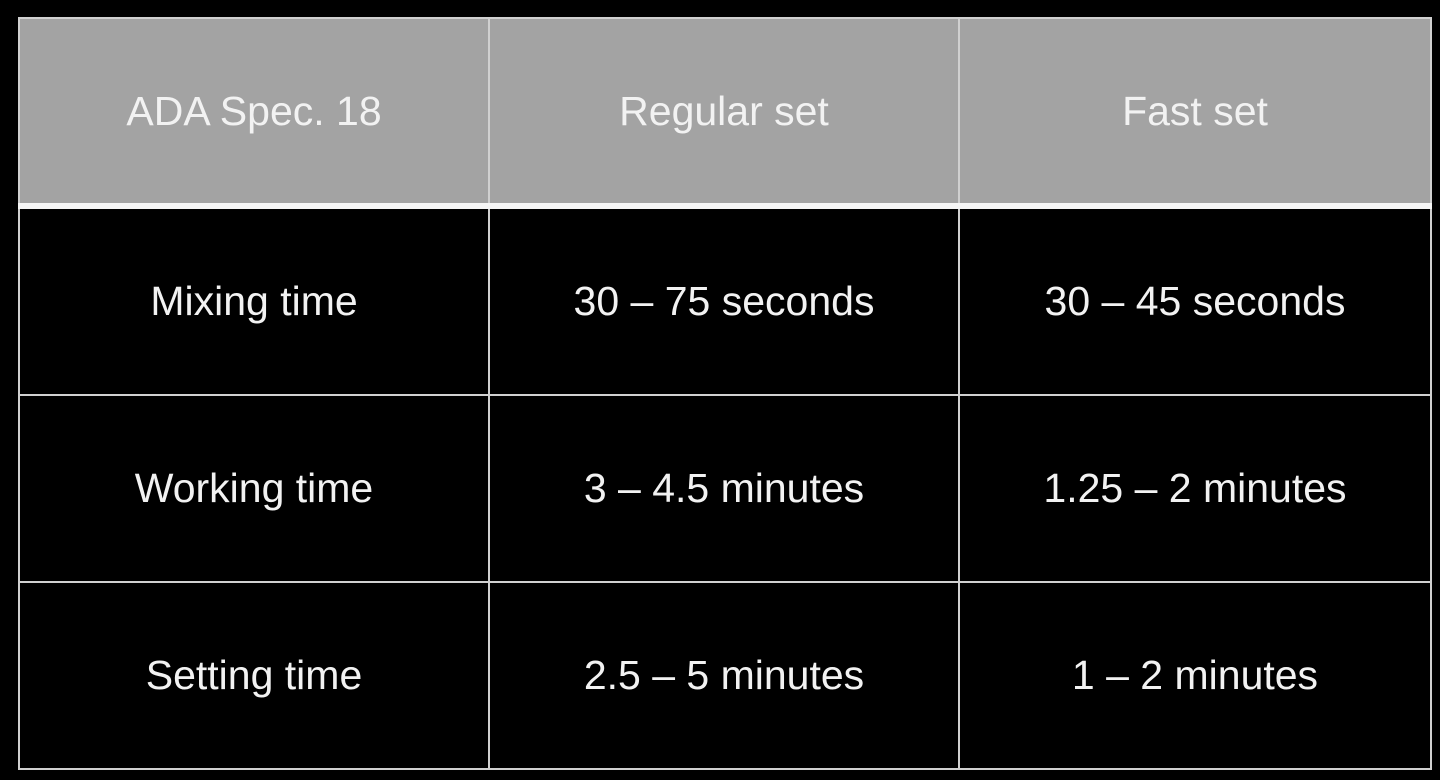  What do you see at coordinates (1195, 113) in the screenshot?
I see `header-cell-fast-set: Fast set` at bounding box center [1195, 113].